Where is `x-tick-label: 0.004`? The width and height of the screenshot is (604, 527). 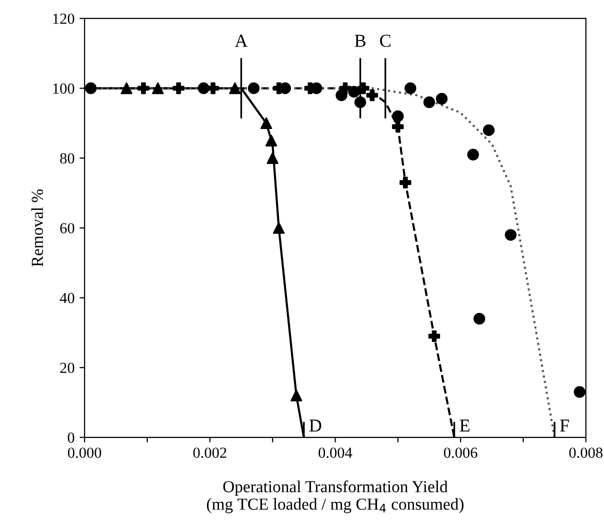
x-tick-label: 0.004 is located at coordinates (335, 453).